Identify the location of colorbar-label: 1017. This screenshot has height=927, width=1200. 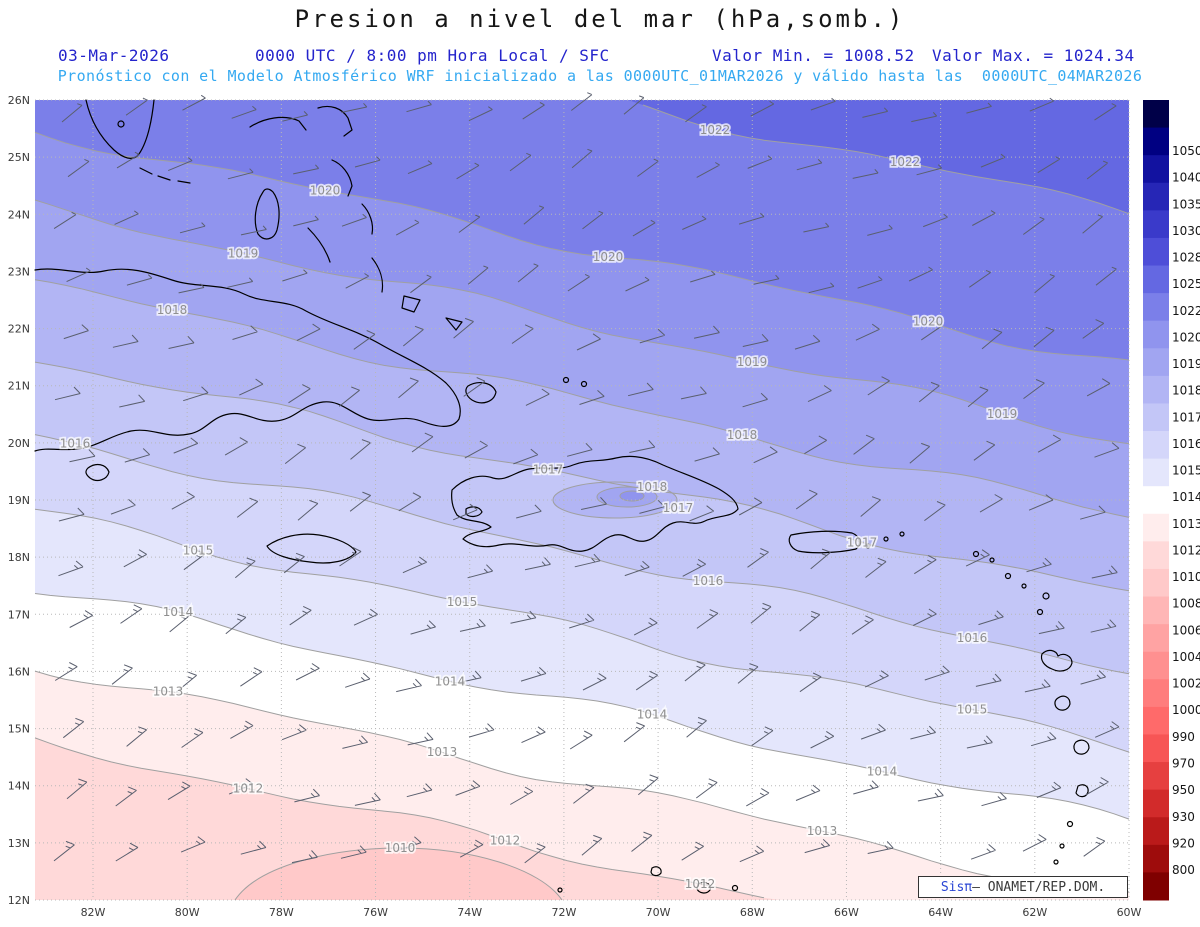
(1186, 417).